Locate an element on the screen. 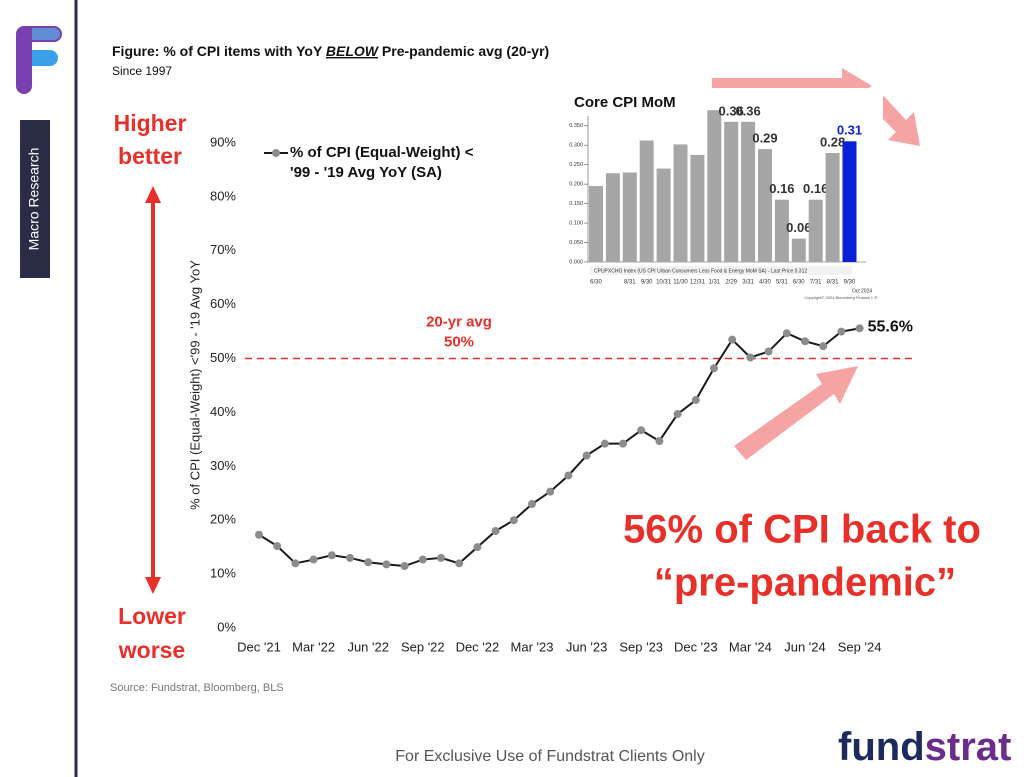 This screenshot has width=1024, height=777. inset-x-tick-label: 5/31 is located at coordinates (782, 283).